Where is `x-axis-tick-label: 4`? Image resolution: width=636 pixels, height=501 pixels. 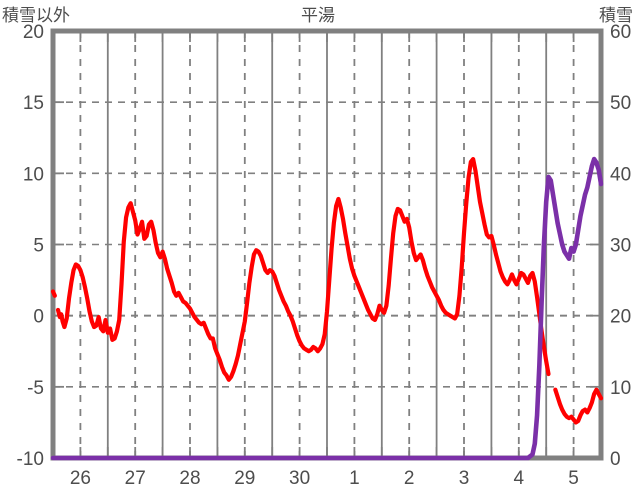
x-axis-tick-label: 4 is located at coordinates (519, 478).